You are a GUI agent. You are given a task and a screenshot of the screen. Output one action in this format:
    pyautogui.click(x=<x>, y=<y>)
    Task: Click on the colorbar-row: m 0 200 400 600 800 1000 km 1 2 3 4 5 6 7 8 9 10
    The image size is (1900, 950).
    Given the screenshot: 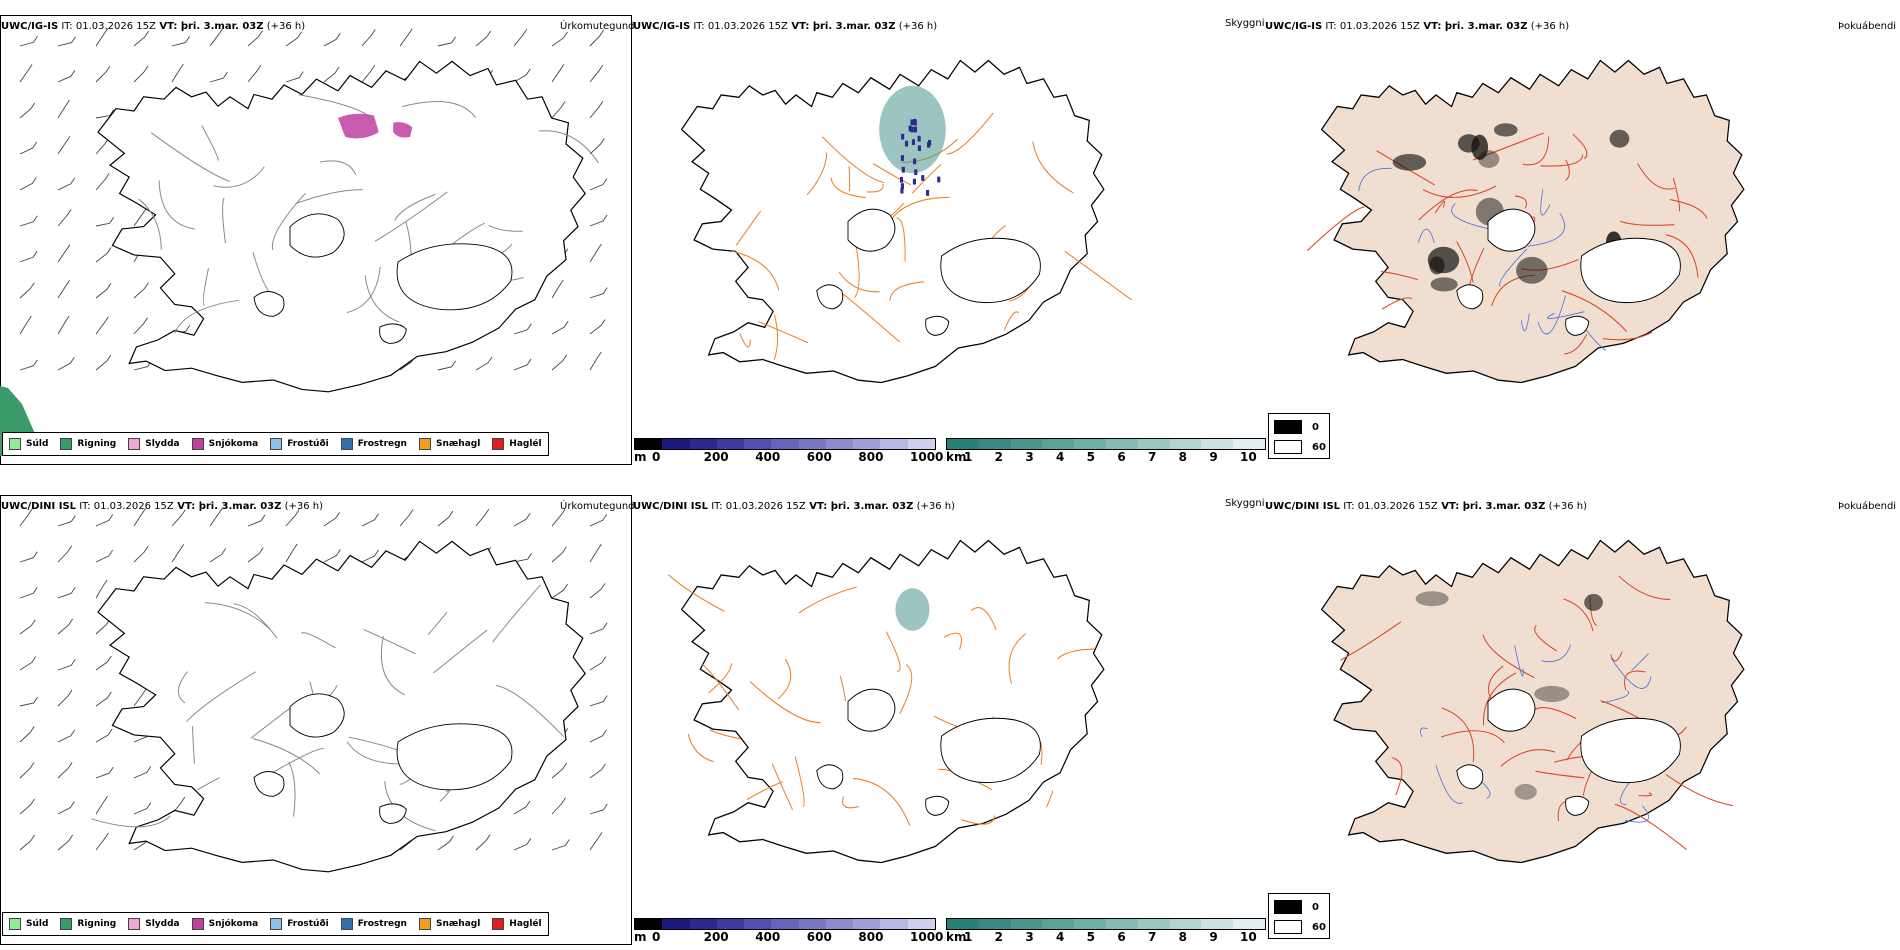 What is the action you would take?
    pyautogui.click(x=950, y=453)
    